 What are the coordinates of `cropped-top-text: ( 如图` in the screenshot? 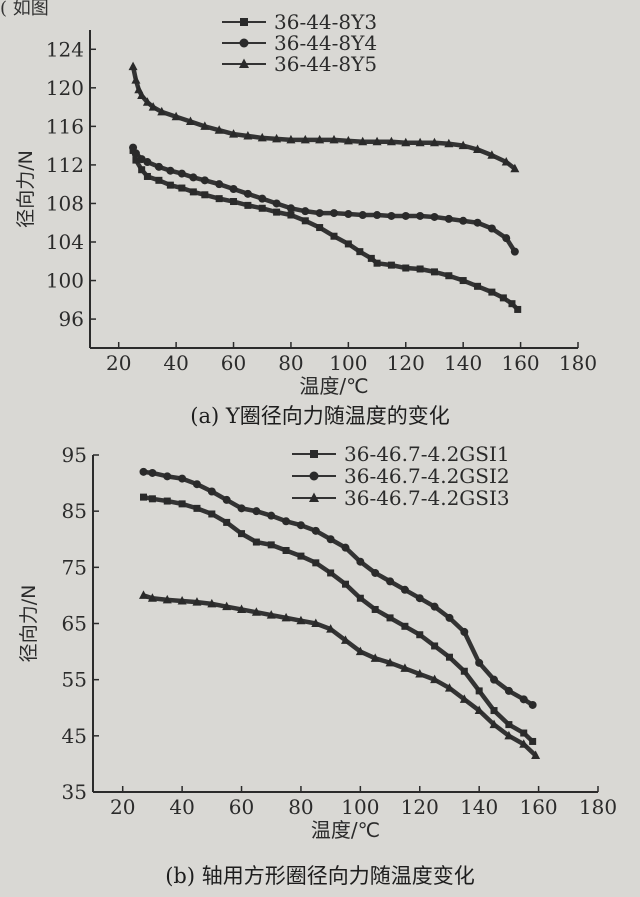 It's located at (24, 9).